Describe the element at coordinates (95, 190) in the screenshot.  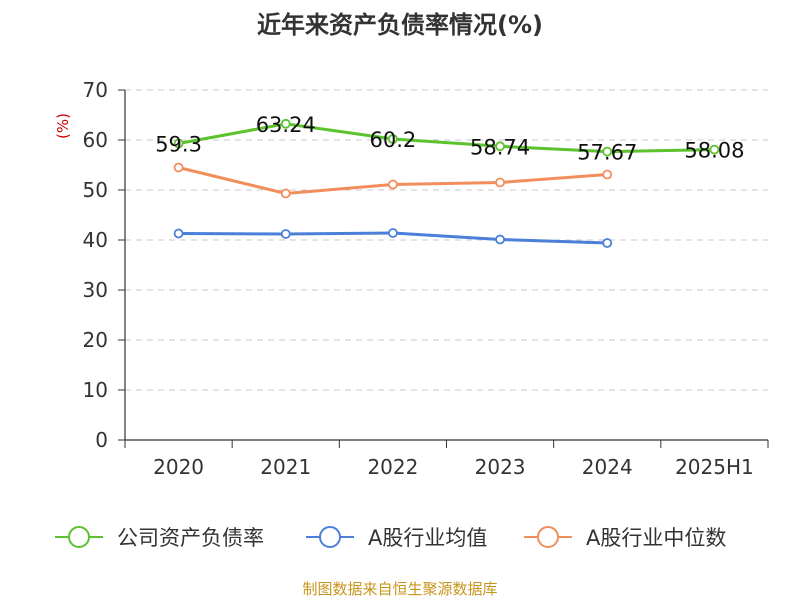
I see `y-tick-label-50: 50` at that location.